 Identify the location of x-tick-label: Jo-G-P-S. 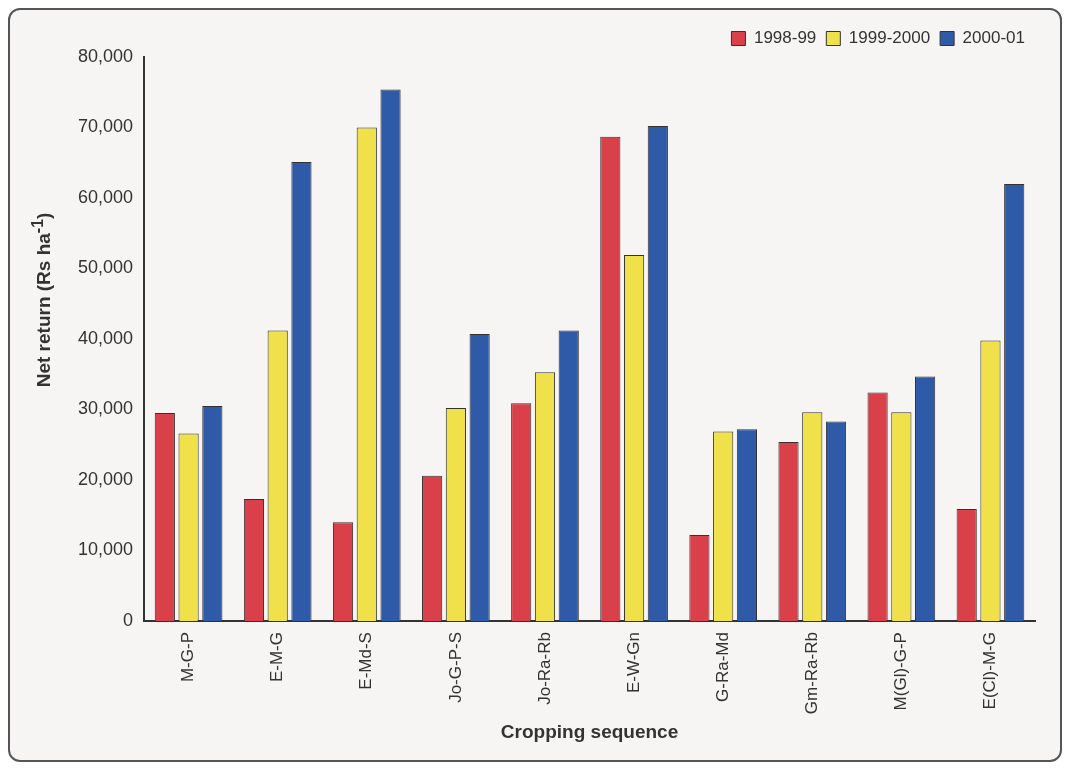
(455, 667).